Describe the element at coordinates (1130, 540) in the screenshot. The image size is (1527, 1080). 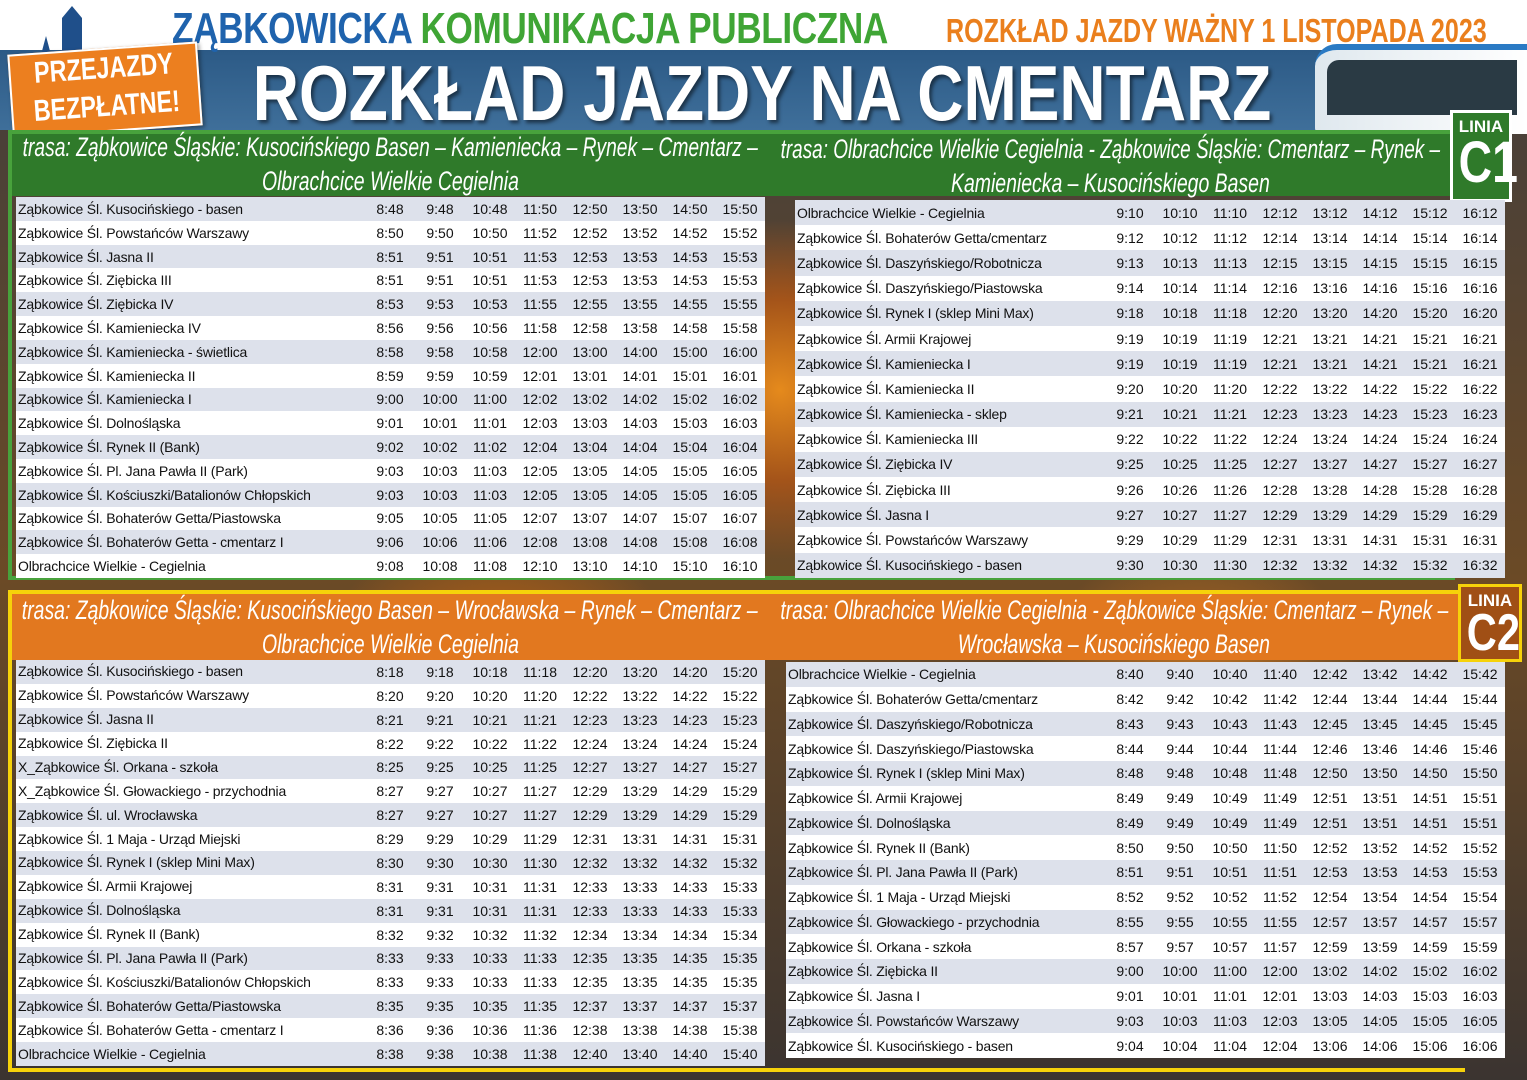
I see `departure-time: 9:29` at that location.